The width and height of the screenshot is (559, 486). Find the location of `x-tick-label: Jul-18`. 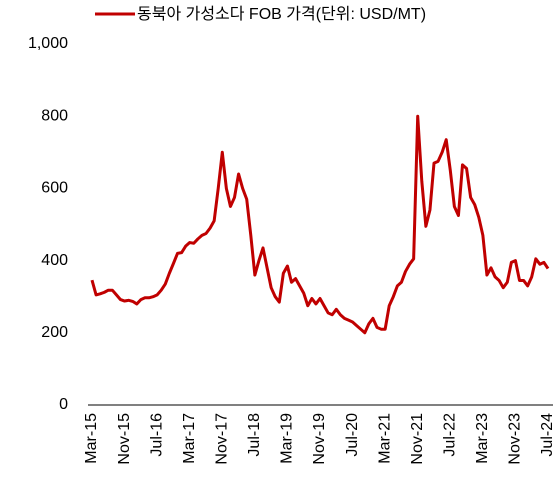

x-tick-label: Jul-18 is located at coordinates (254, 435).